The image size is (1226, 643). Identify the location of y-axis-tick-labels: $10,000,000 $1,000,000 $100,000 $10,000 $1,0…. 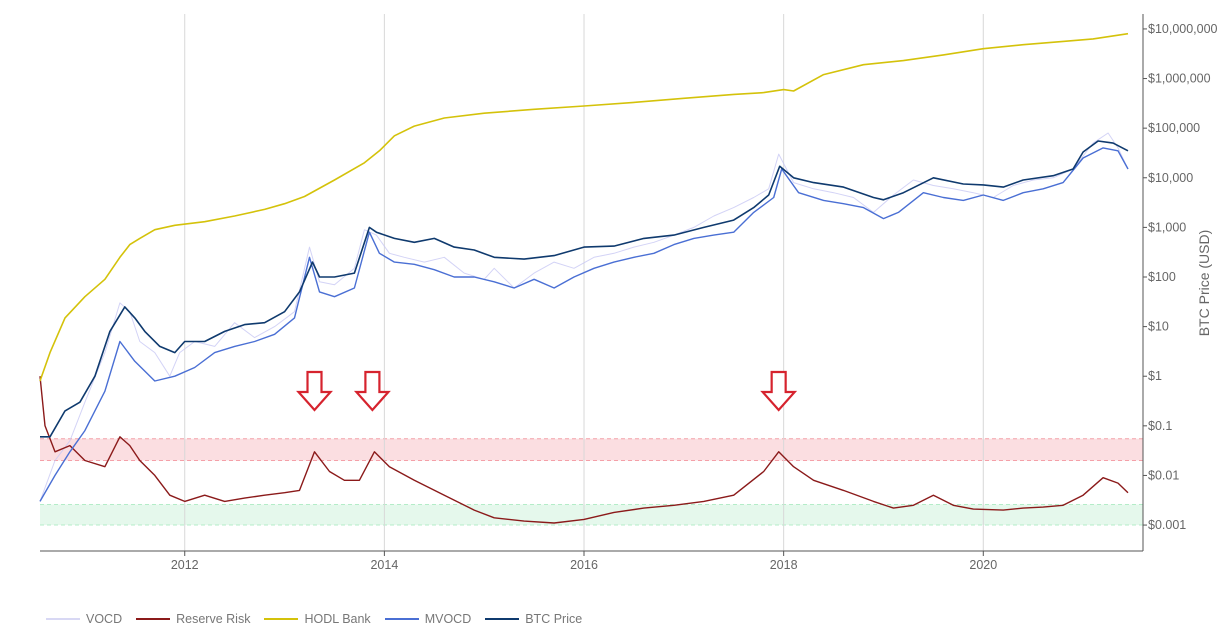
(1183, 277).